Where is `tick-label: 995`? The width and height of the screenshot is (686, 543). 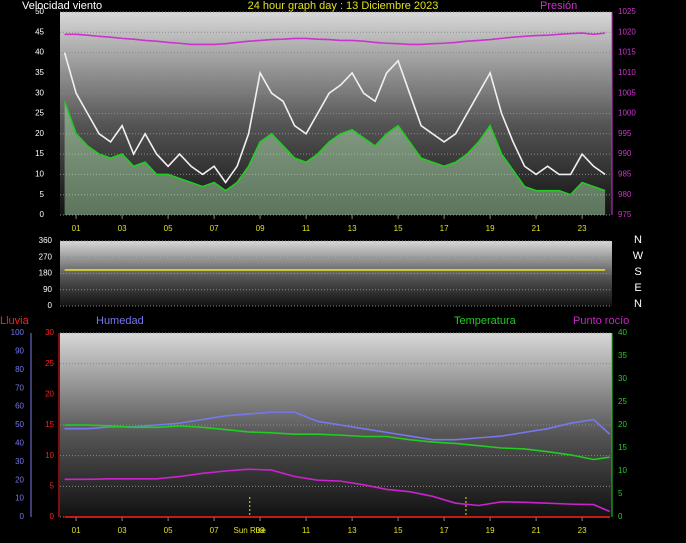
tick-label: 995 is located at coordinates (625, 133).